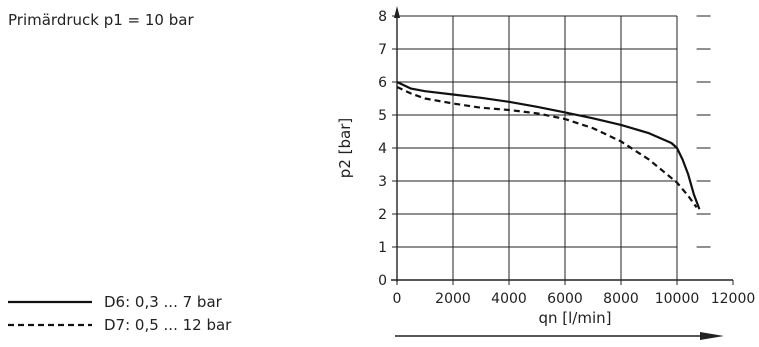  I want to click on series-lines, so click(548, 145).